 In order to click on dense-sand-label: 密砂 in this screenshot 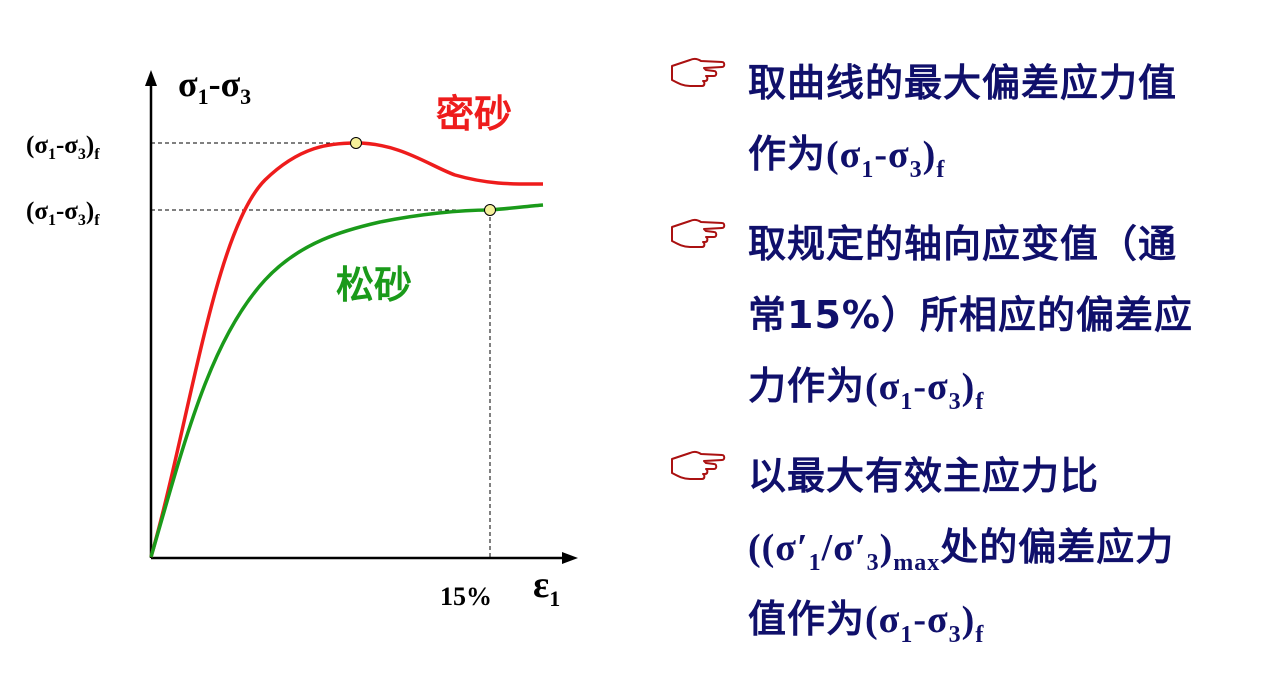, I will do `click(474, 114)`.